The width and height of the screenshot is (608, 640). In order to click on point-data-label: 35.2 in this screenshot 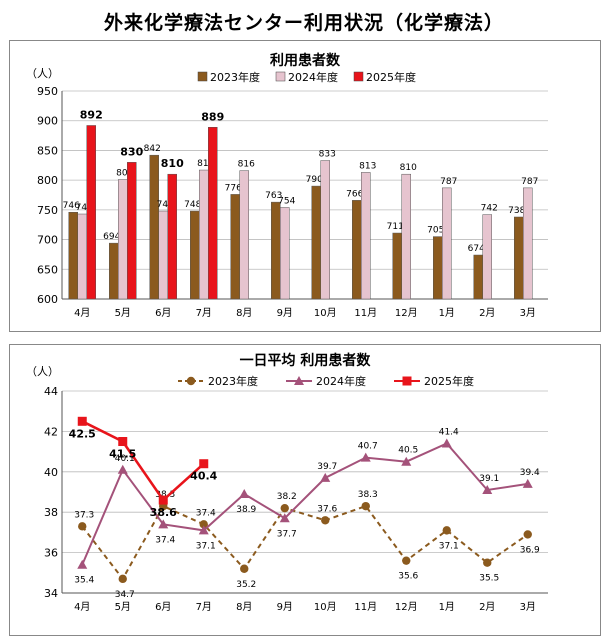, I will do `click(246, 585)`.